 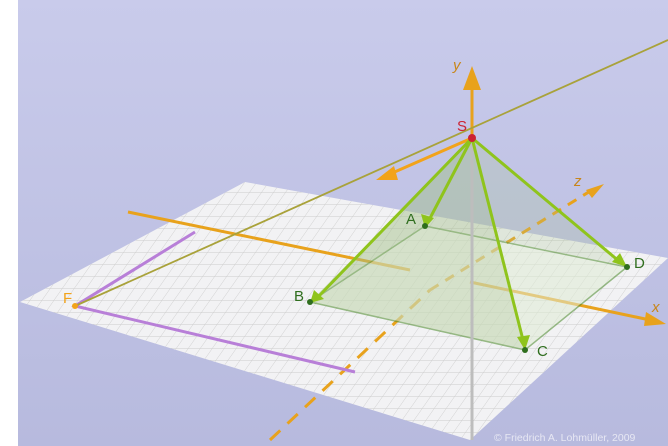 I want to click on point-A, so click(x=425, y=226).